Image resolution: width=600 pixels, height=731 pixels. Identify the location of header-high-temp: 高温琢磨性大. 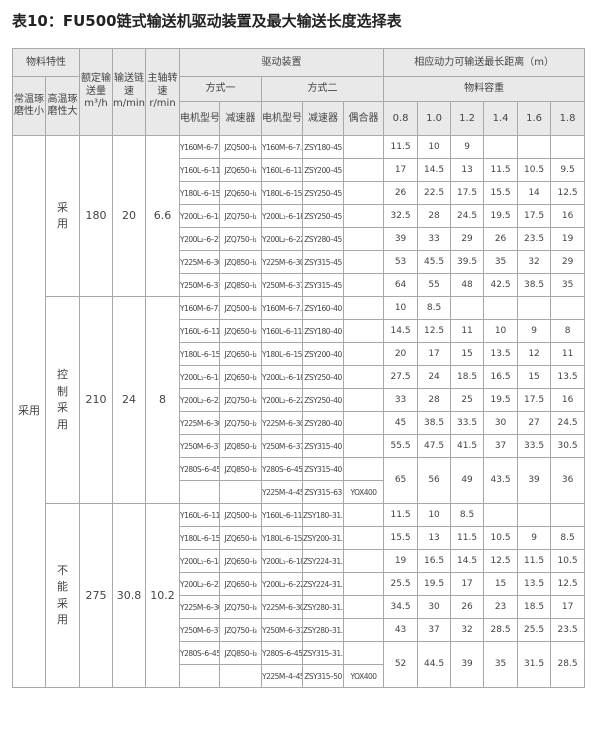
(62, 106).